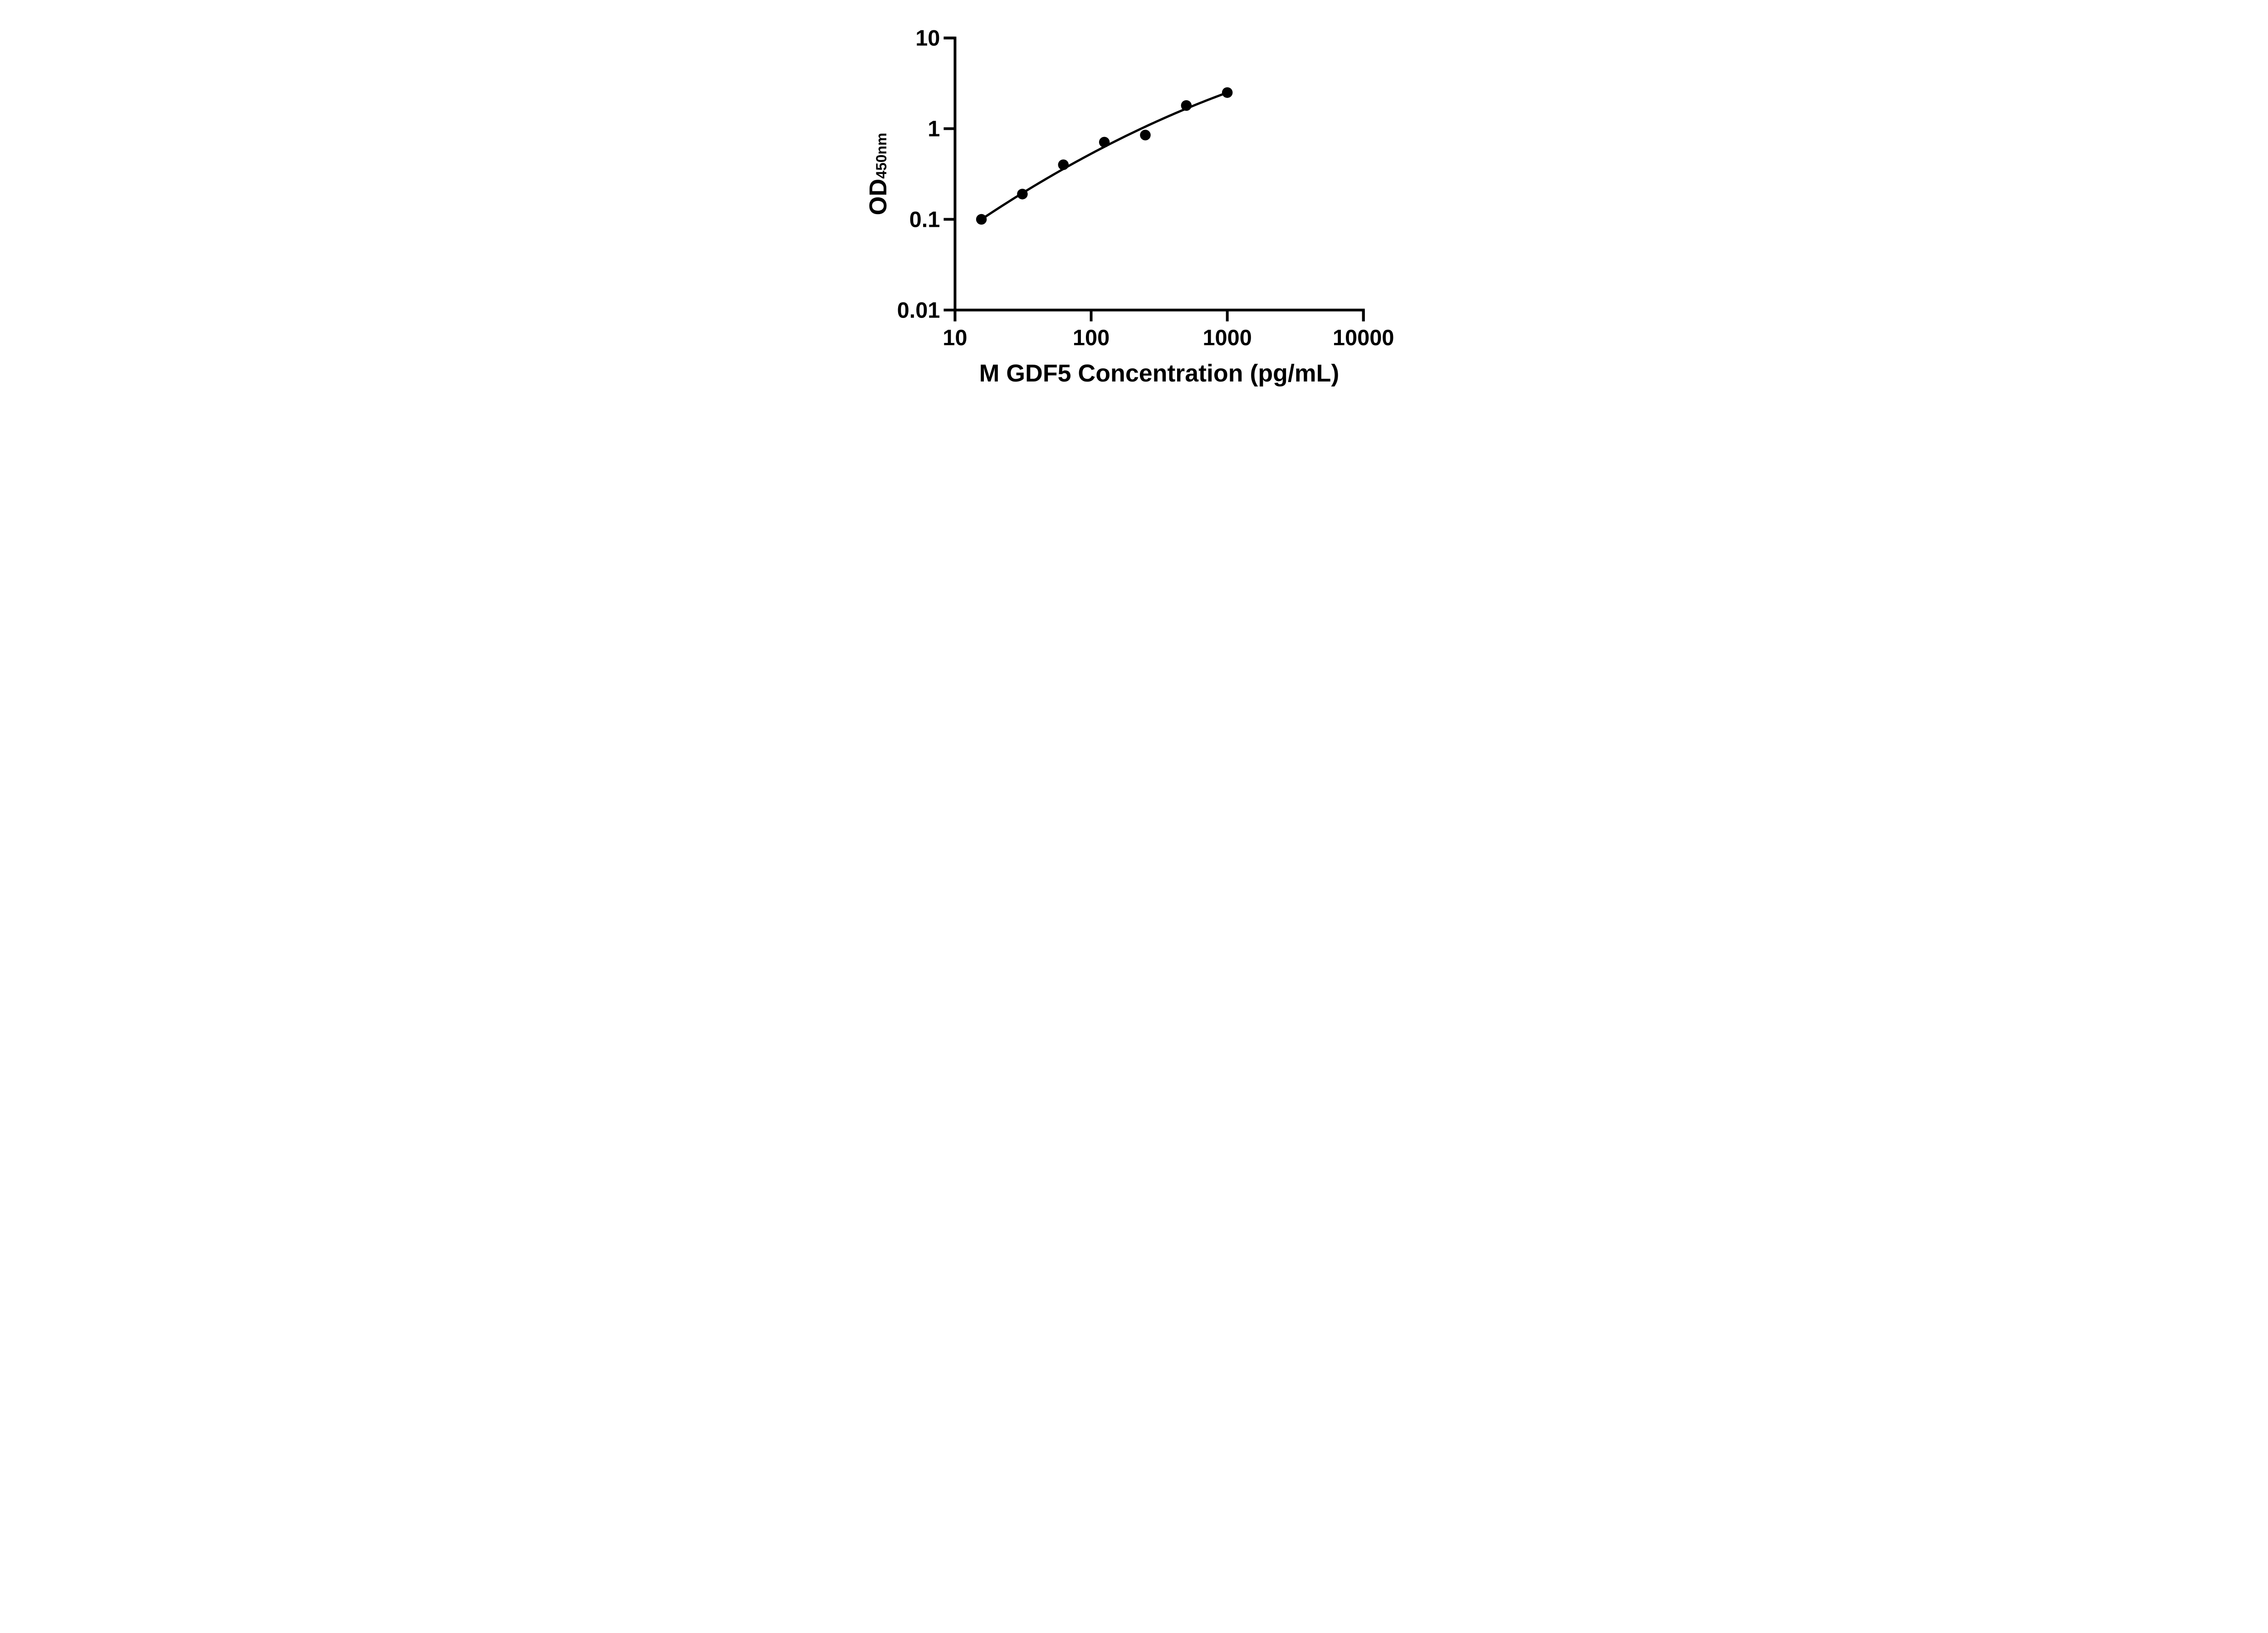 This screenshot has height=1633, width=2268. Describe the element at coordinates (1364, 338) in the screenshot. I see `x-tick-label: 10000` at that location.